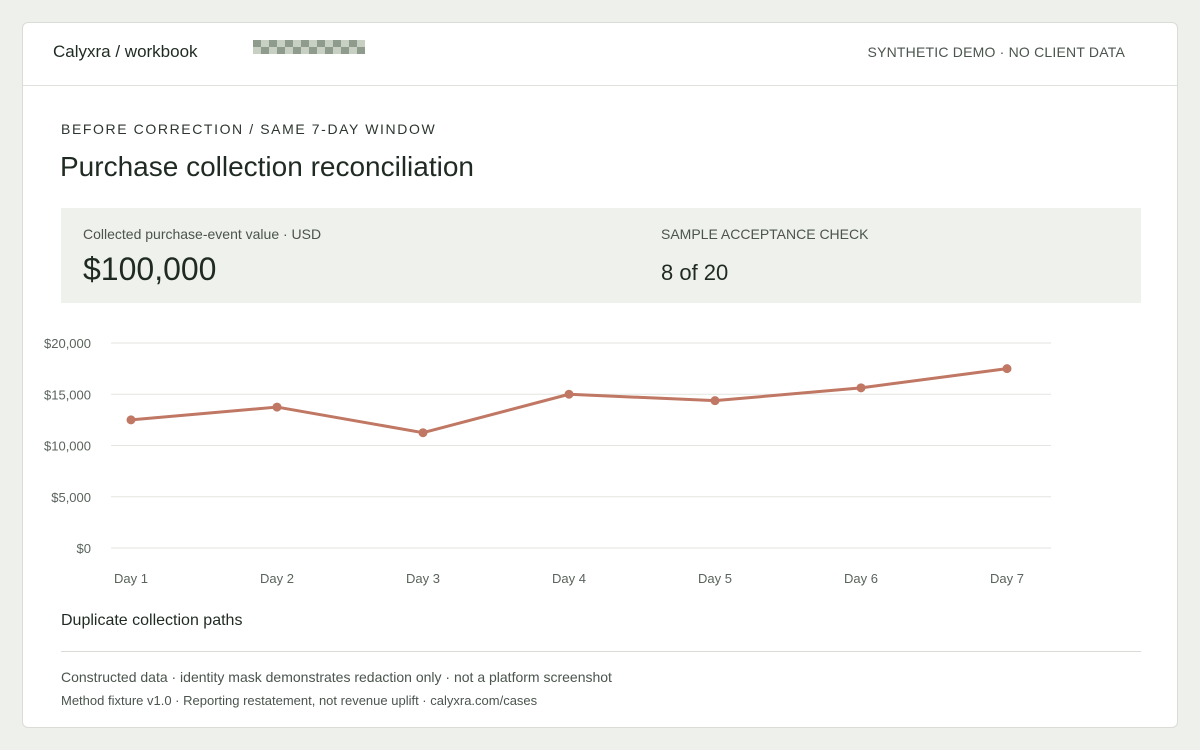 This screenshot has width=1200, height=750. I want to click on demo-badge: SYNTHETIC DEMO · NO CLIENT DATA, so click(996, 52).